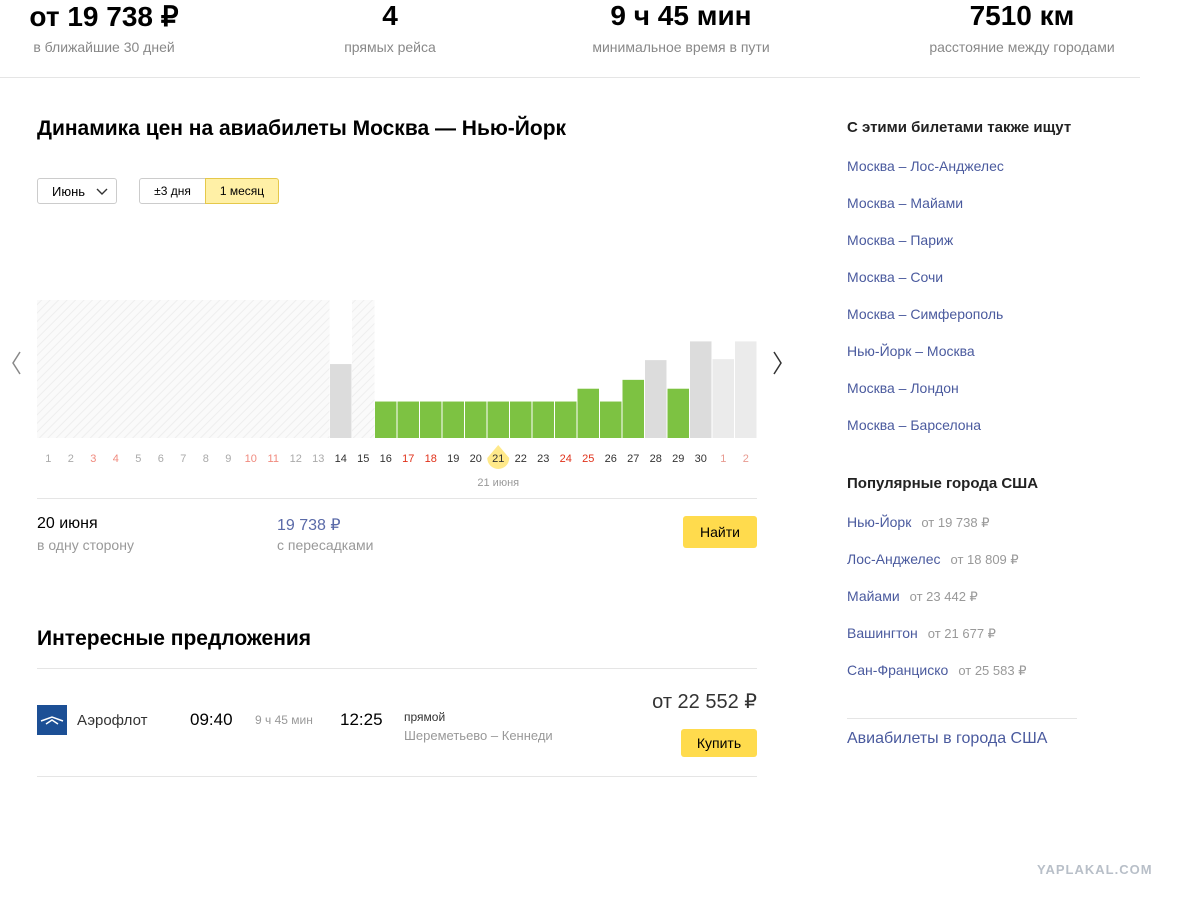 Image resolution: width=1200 pixels, height=900 pixels. What do you see at coordinates (898, 670) in the screenshot?
I see `city-link: Сан-Франциско` at bounding box center [898, 670].